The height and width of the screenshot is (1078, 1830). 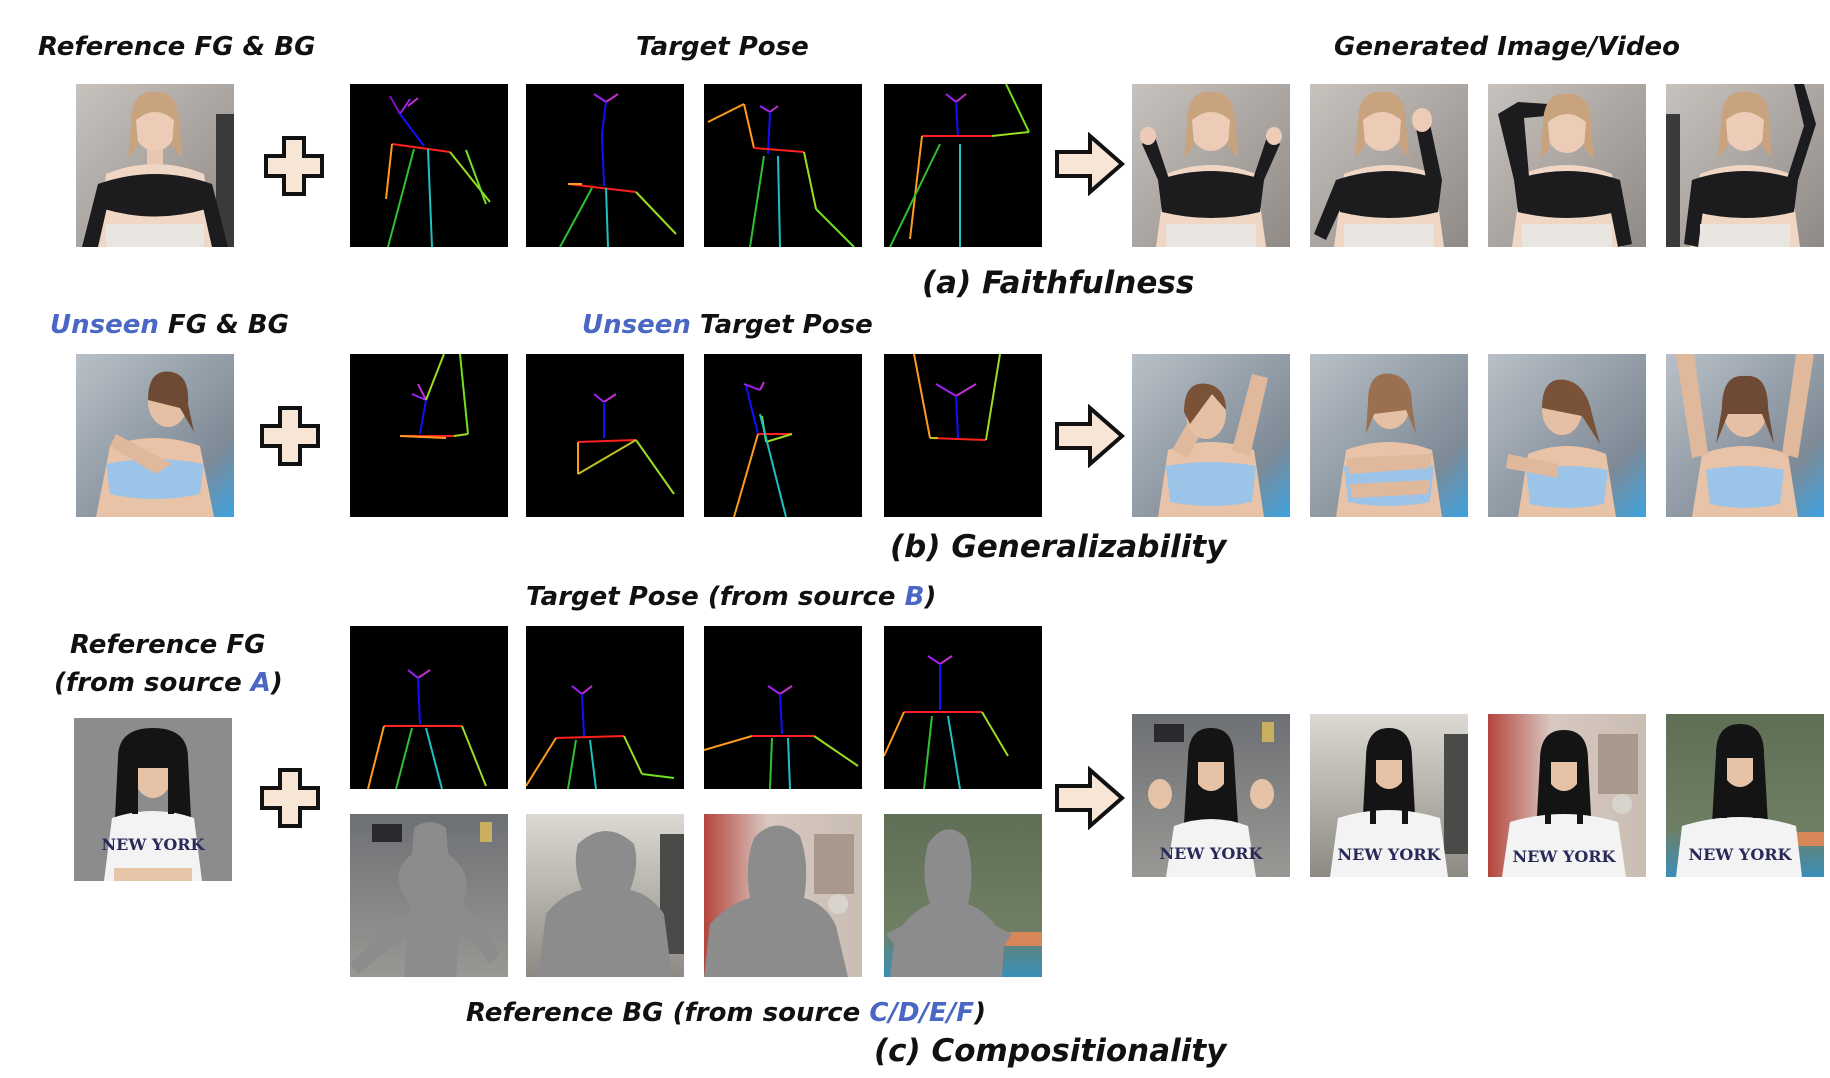 What do you see at coordinates (152, 683) in the screenshot?
I see `row-c-ref-fg-pre: (from source` at bounding box center [152, 683].